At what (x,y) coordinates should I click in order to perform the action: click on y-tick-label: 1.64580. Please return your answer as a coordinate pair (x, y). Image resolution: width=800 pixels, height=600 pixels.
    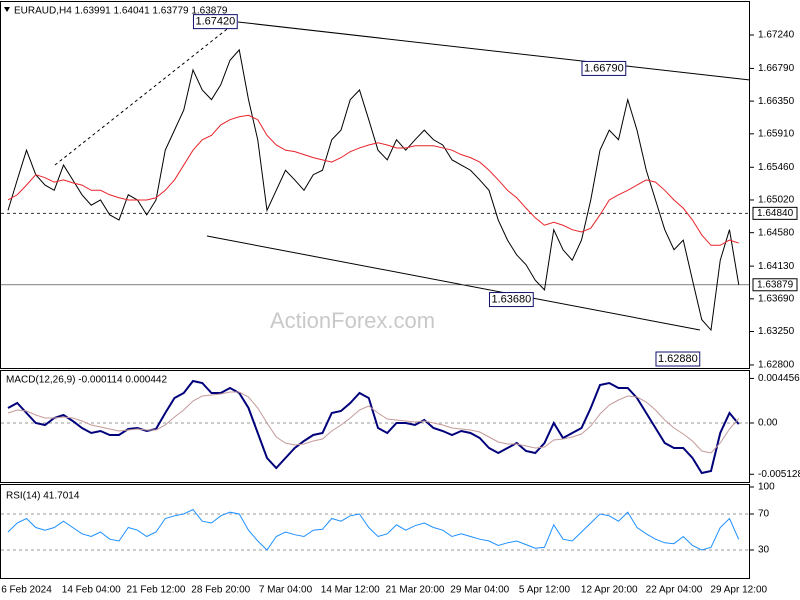
    Looking at the image, I should click on (776, 232).